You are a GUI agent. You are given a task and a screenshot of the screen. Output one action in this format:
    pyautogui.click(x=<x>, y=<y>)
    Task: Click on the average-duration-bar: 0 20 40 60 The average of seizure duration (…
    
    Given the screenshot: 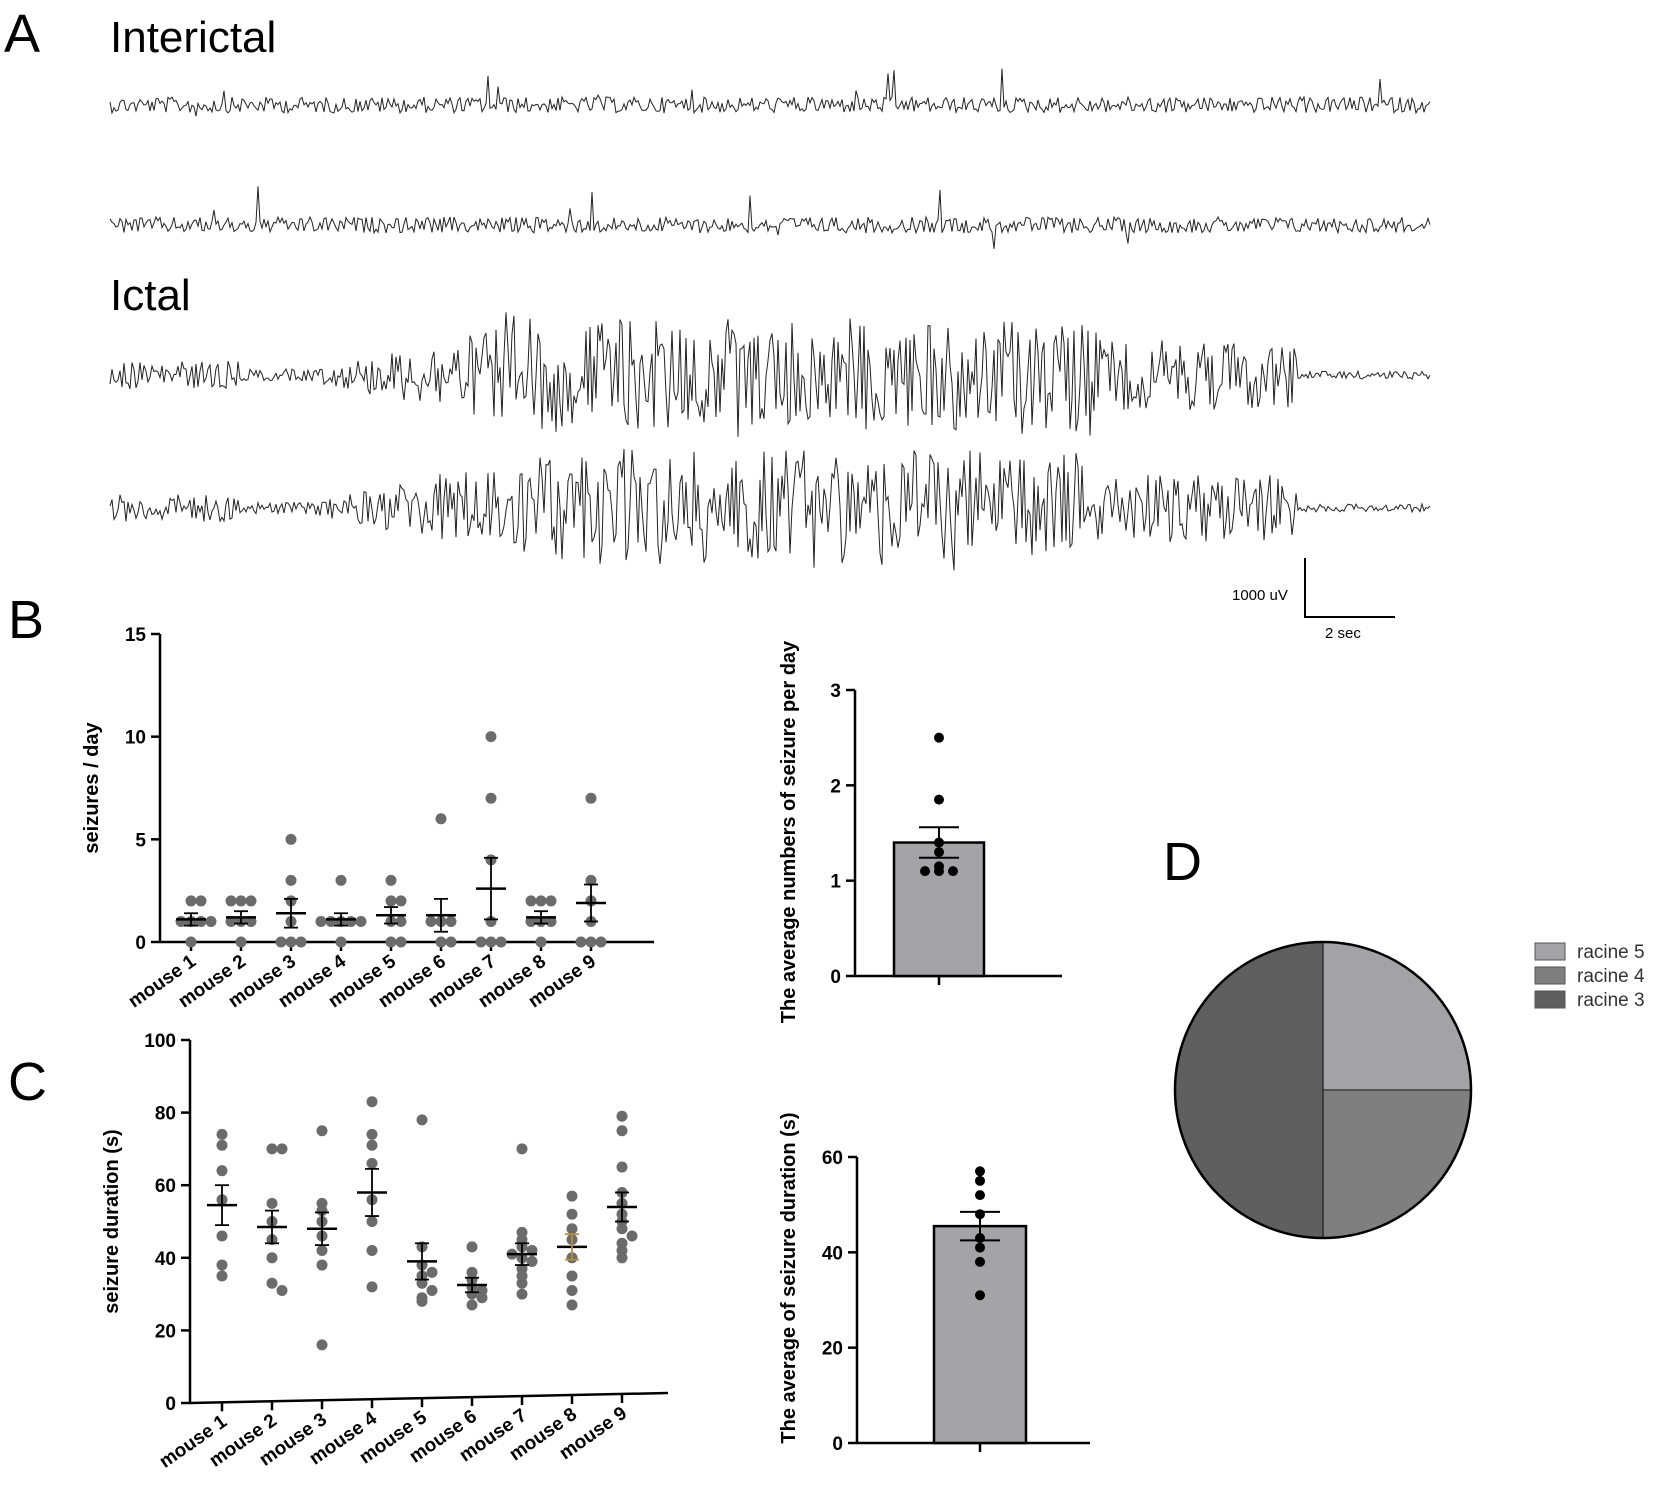 What is the action you would take?
    pyautogui.click(x=934, y=1283)
    